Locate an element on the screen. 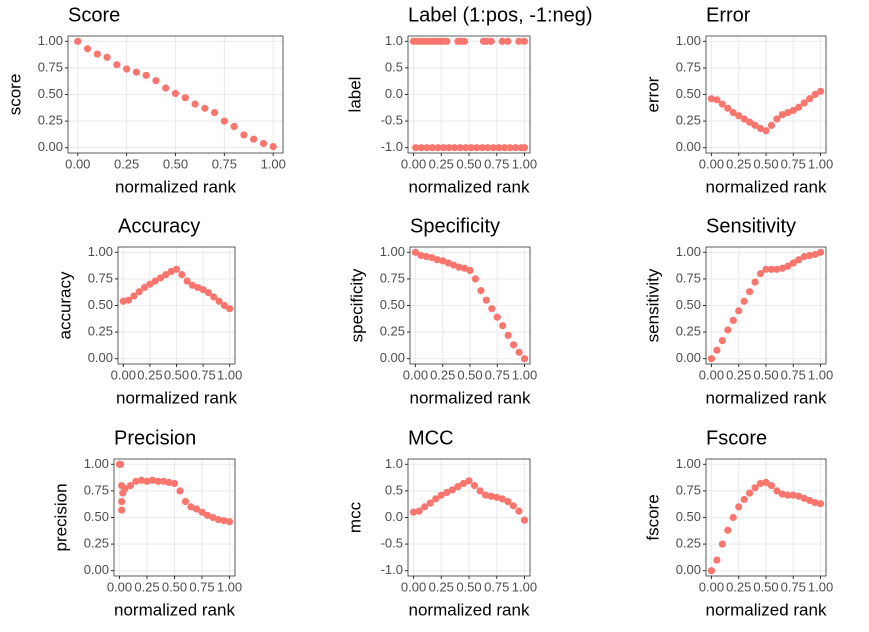 The width and height of the screenshot is (869, 632). chart-title: Fscore is located at coordinates (736, 438).